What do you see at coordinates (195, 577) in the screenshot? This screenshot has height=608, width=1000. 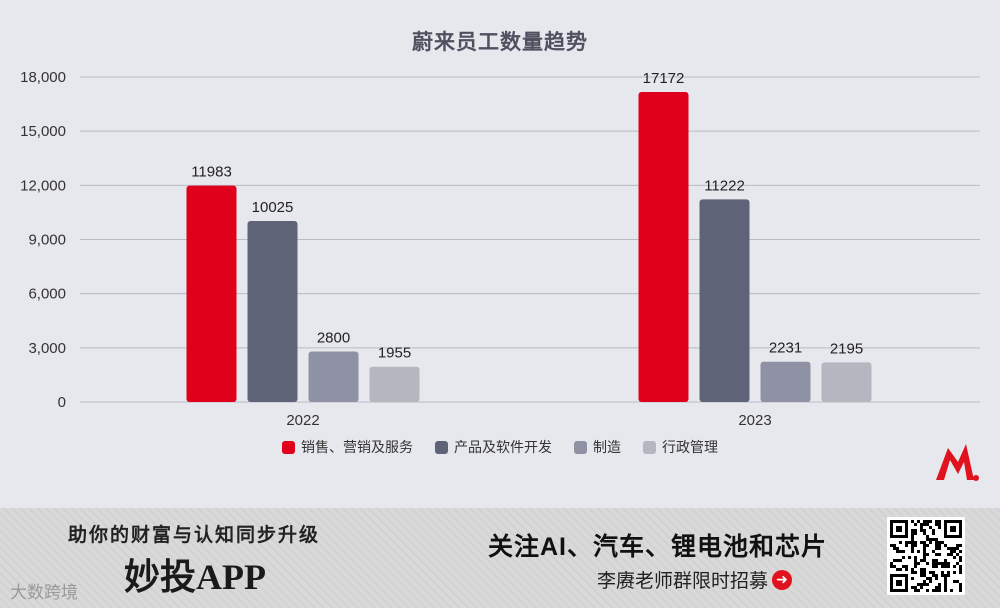 I see `footer-app-name: 妙投APP` at bounding box center [195, 577].